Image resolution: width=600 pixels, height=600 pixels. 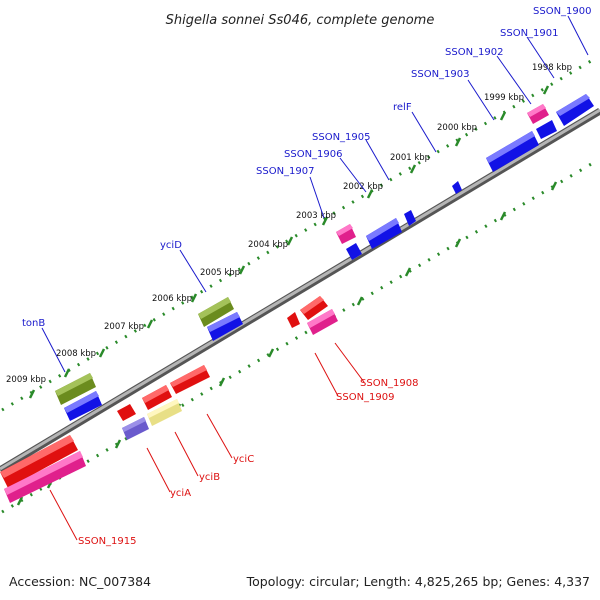 I want to click on gene-label-sson-1909: SSON_1909, so click(x=365, y=397).